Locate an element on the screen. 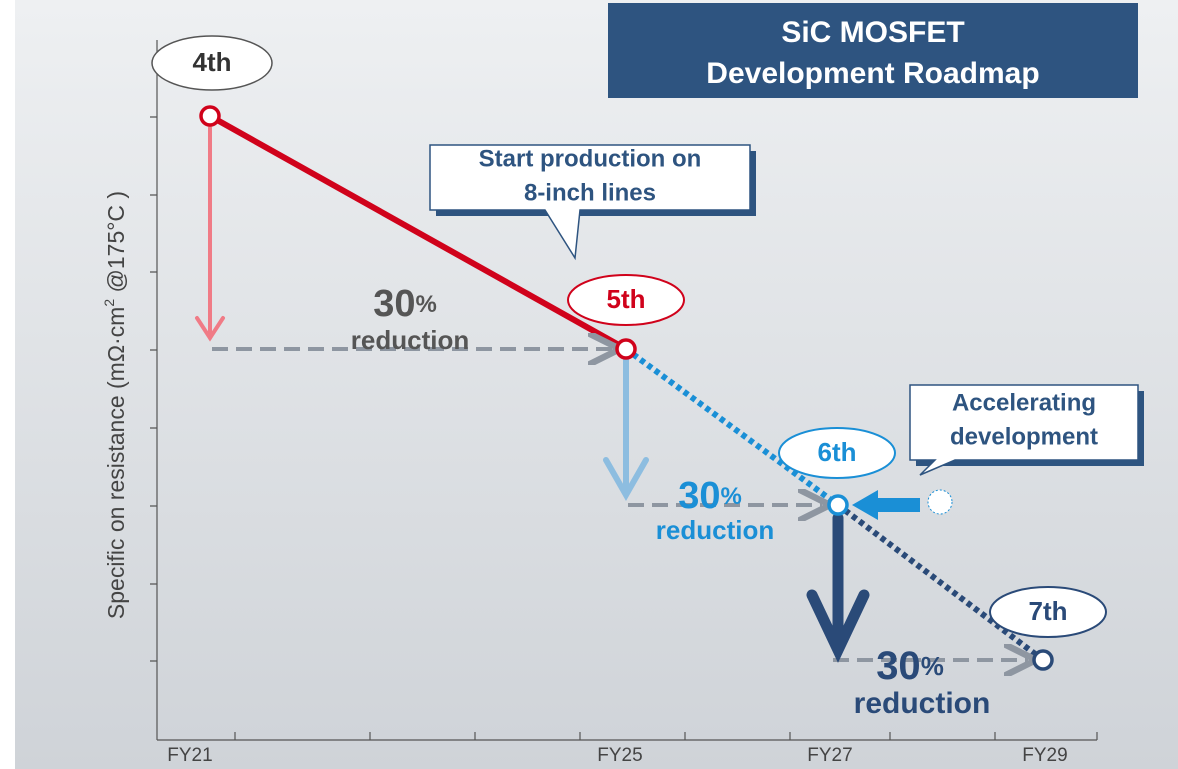 This screenshot has width=1178, height=769. gen-label: 7th is located at coordinates (1048, 611).